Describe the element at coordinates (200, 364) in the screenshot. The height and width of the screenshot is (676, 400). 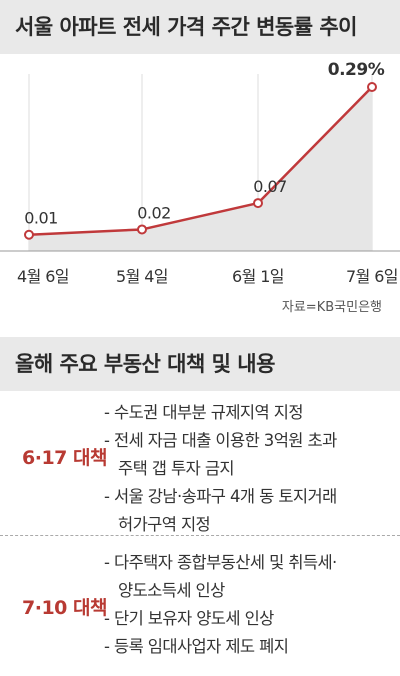
I see `policy-section-title: 올해 주요 부동산 대책 및 내용` at that location.